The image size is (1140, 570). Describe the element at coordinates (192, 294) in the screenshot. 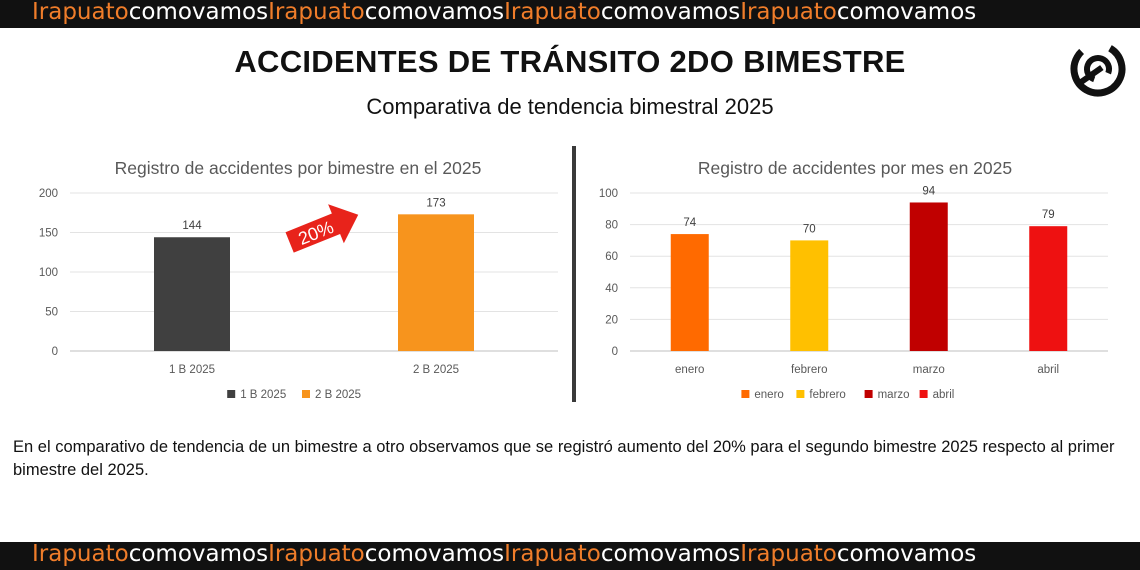

I see `bar-1-b-2025` at that location.